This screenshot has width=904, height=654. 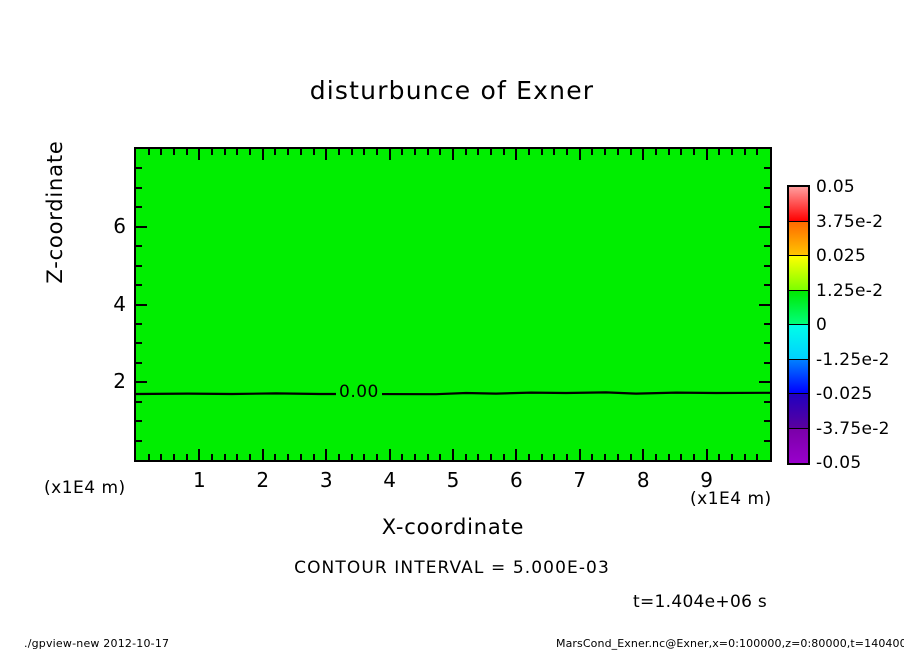 I want to click on colorbar-tick-label: 1.25e-2, so click(x=850, y=290).